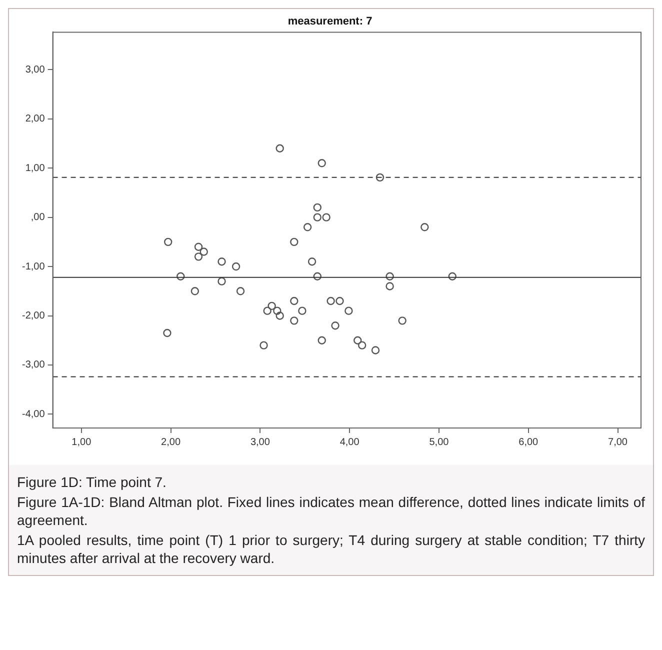 The height and width of the screenshot is (650, 662). What do you see at coordinates (171, 442) in the screenshot?
I see `x-tick-label: 2,00` at bounding box center [171, 442].